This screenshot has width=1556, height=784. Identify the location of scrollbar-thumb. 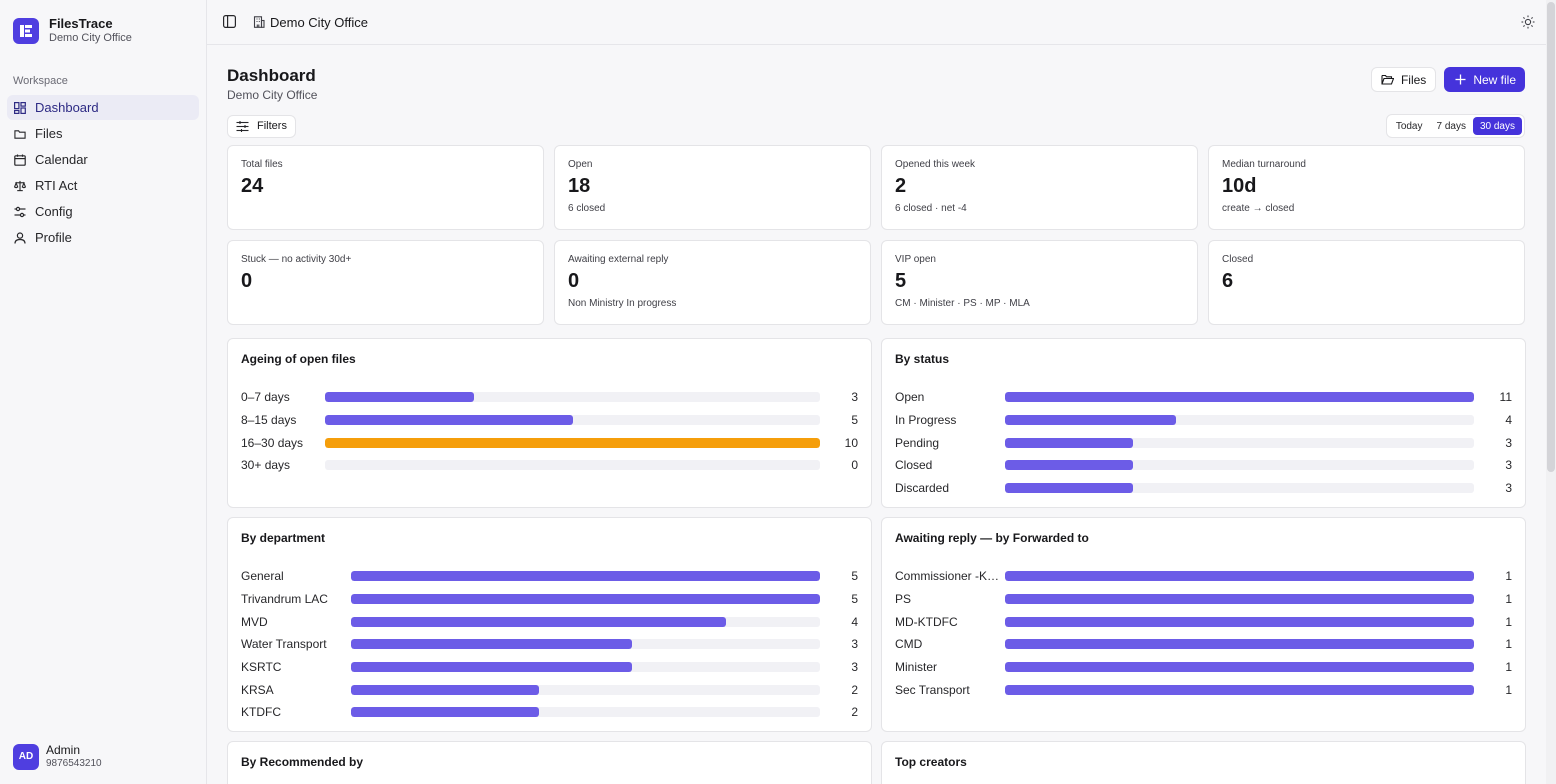
(1551, 237).